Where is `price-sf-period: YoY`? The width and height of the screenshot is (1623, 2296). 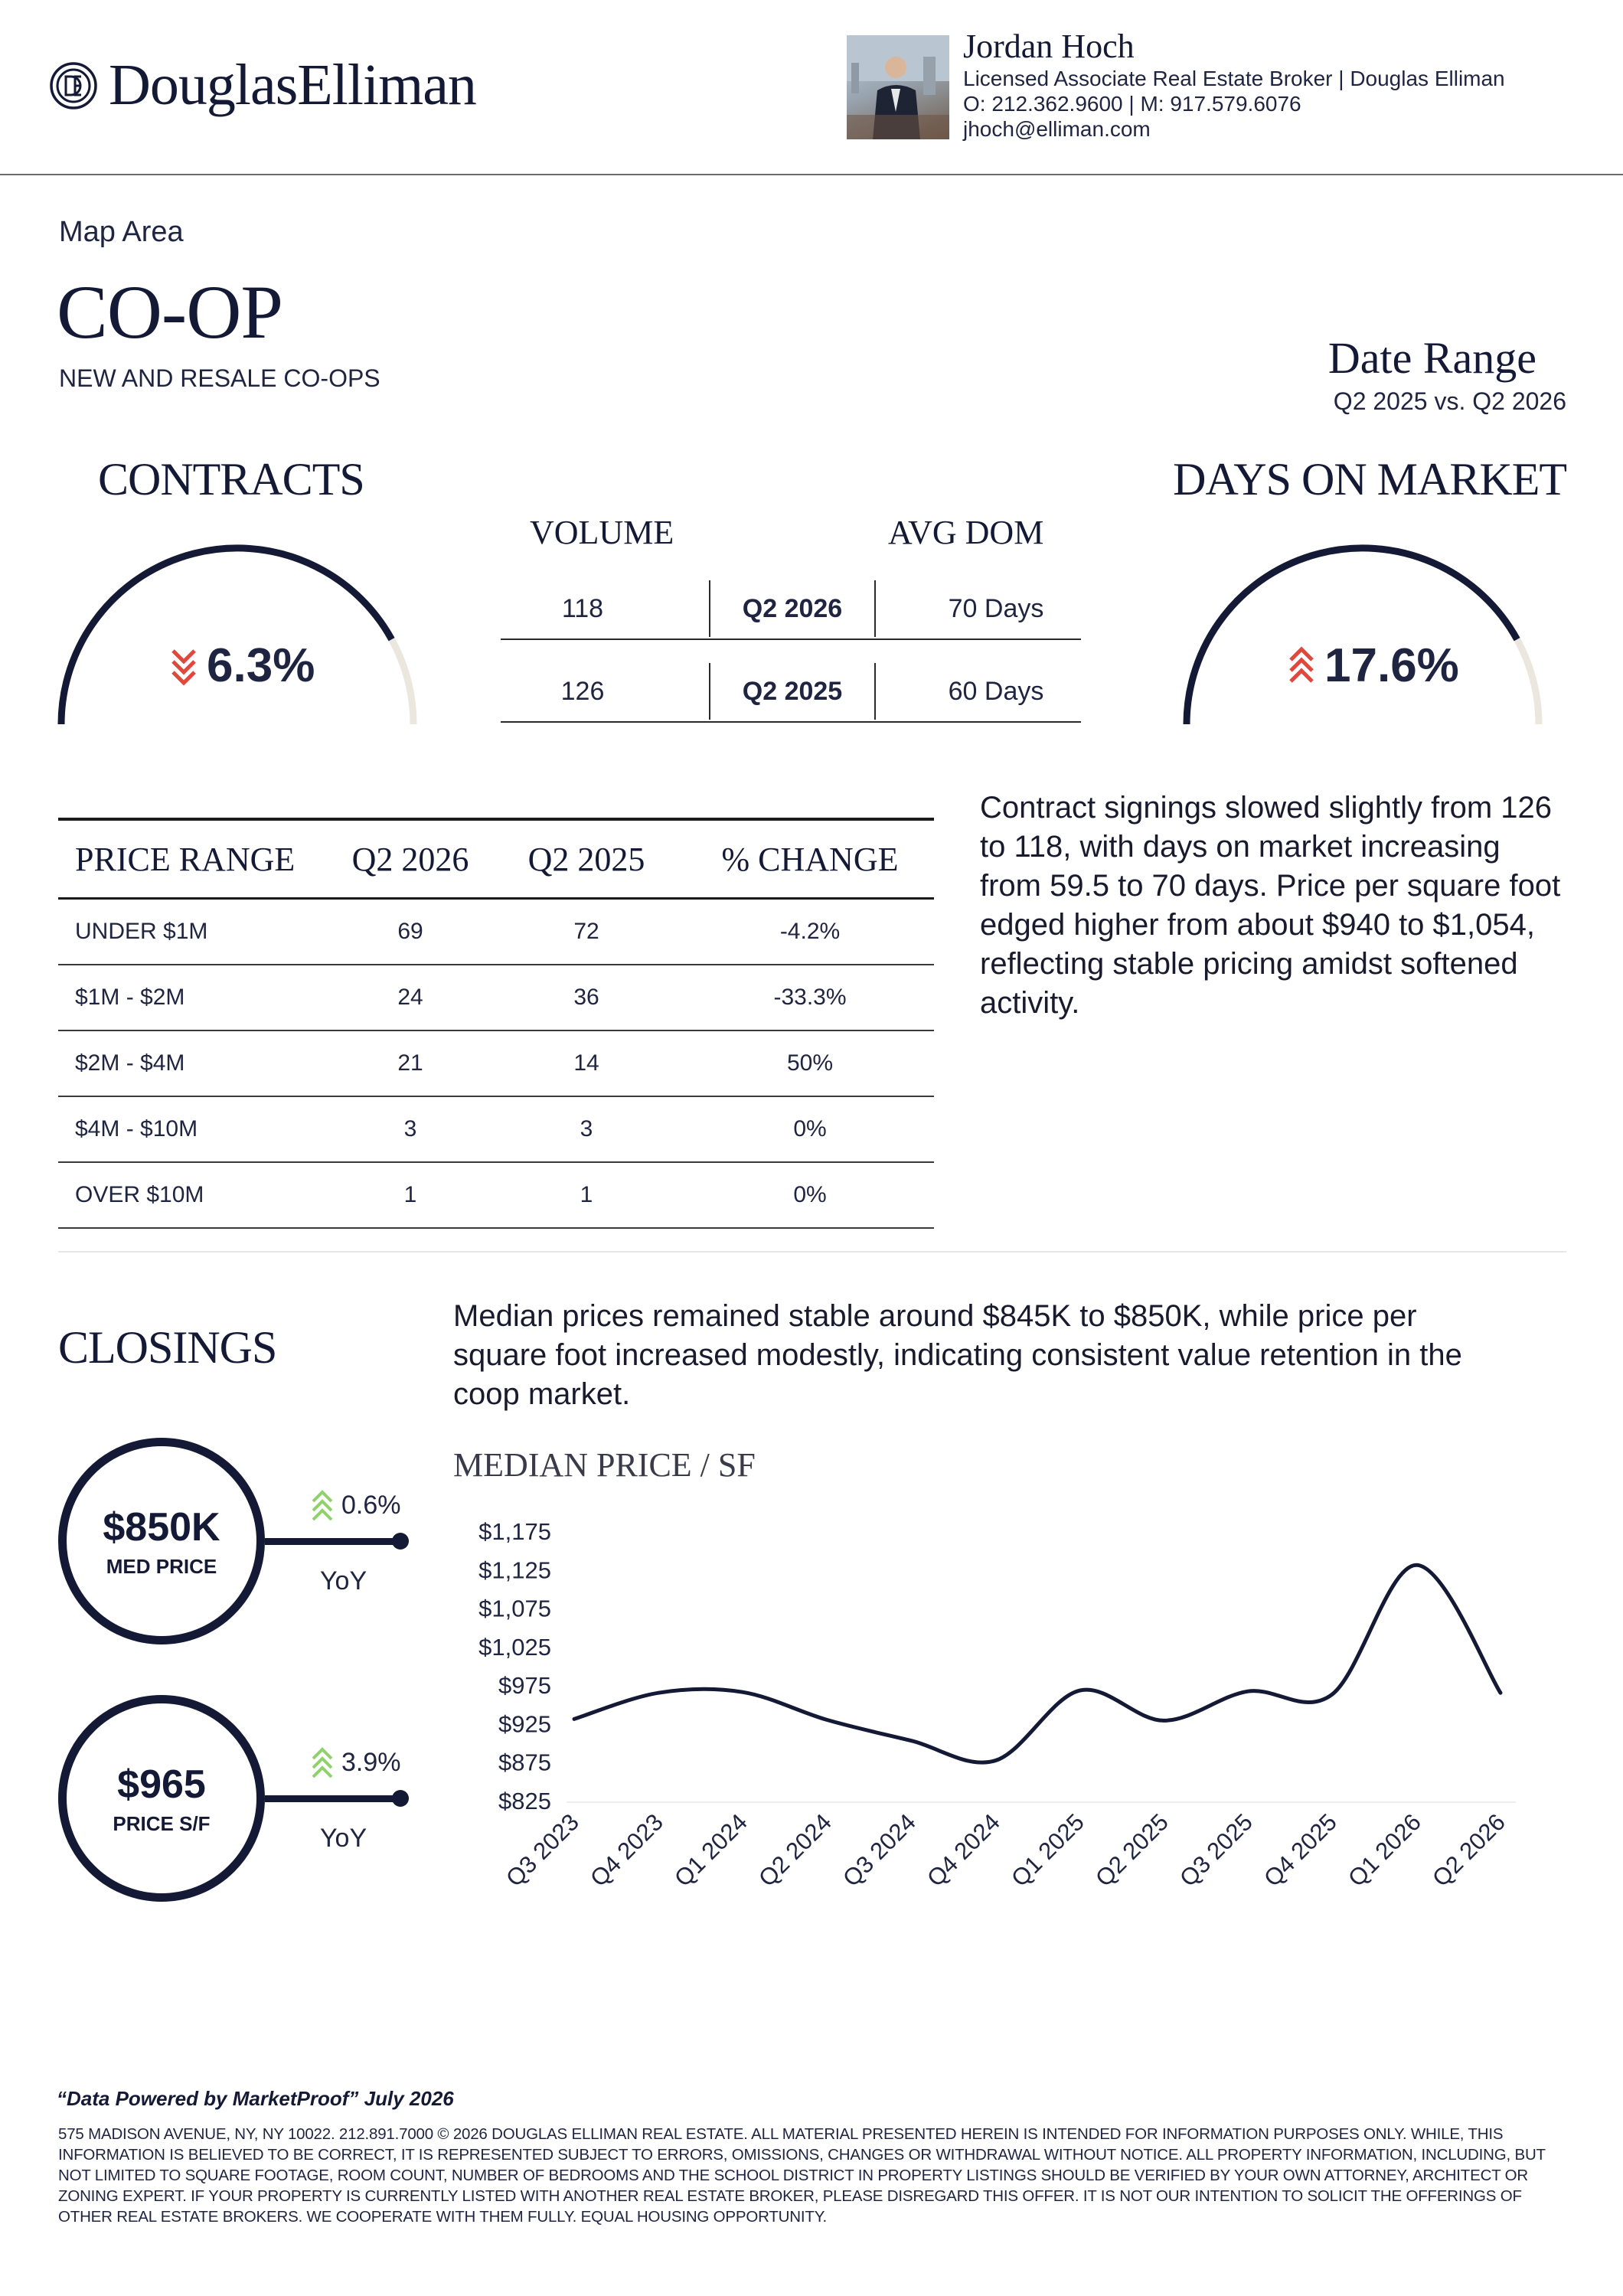 price-sf-period: YoY is located at coordinates (343, 1839).